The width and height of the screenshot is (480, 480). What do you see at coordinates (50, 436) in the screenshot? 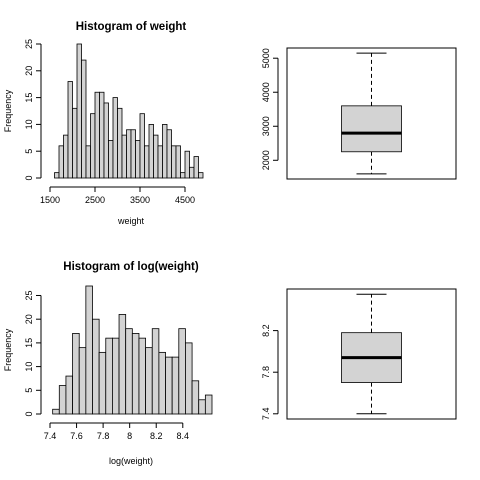
I see `x-tick-label: 7.4` at bounding box center [50, 436].